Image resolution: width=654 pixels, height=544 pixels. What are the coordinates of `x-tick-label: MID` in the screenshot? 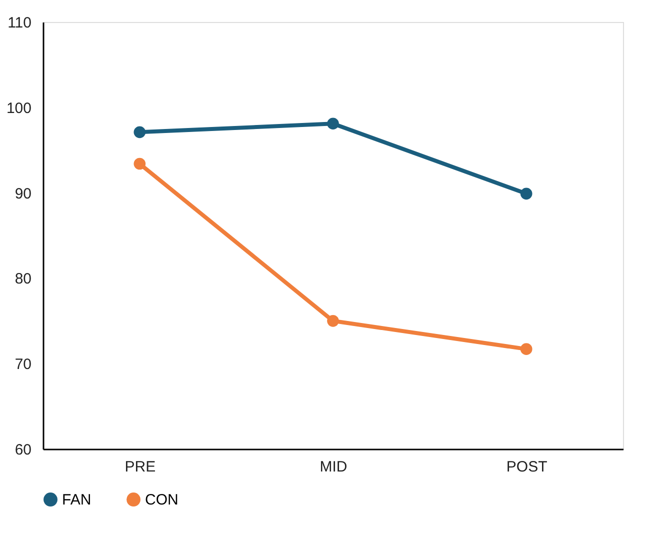 It's located at (334, 467).